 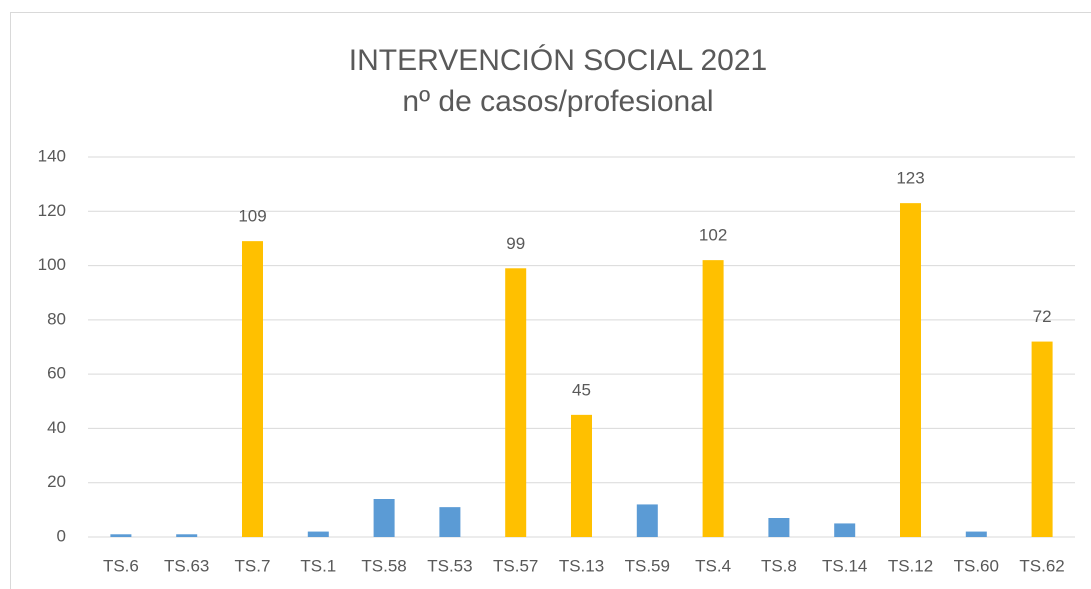 I want to click on x-tick-label: TS.53, so click(x=449, y=565).